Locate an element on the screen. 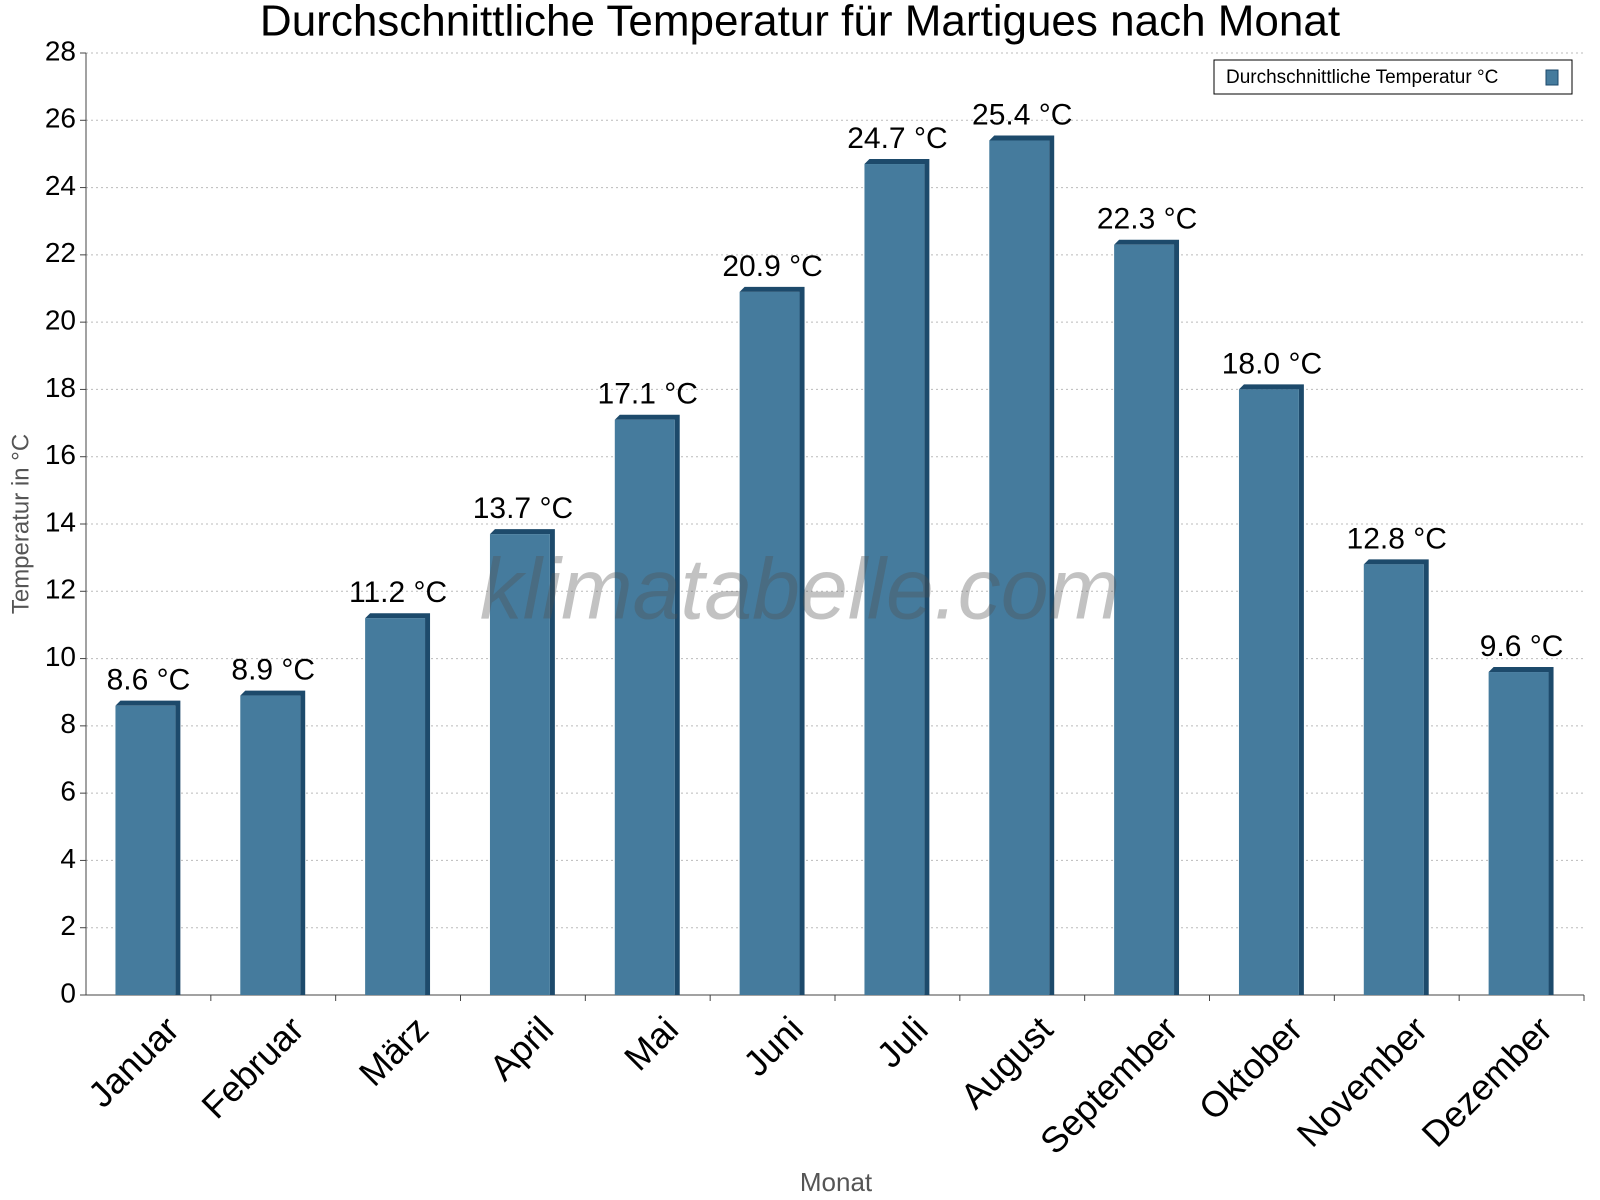 Image resolution: width=1600 pixels, height=1200 pixels. data-label: 22.3 °C is located at coordinates (1147, 219).